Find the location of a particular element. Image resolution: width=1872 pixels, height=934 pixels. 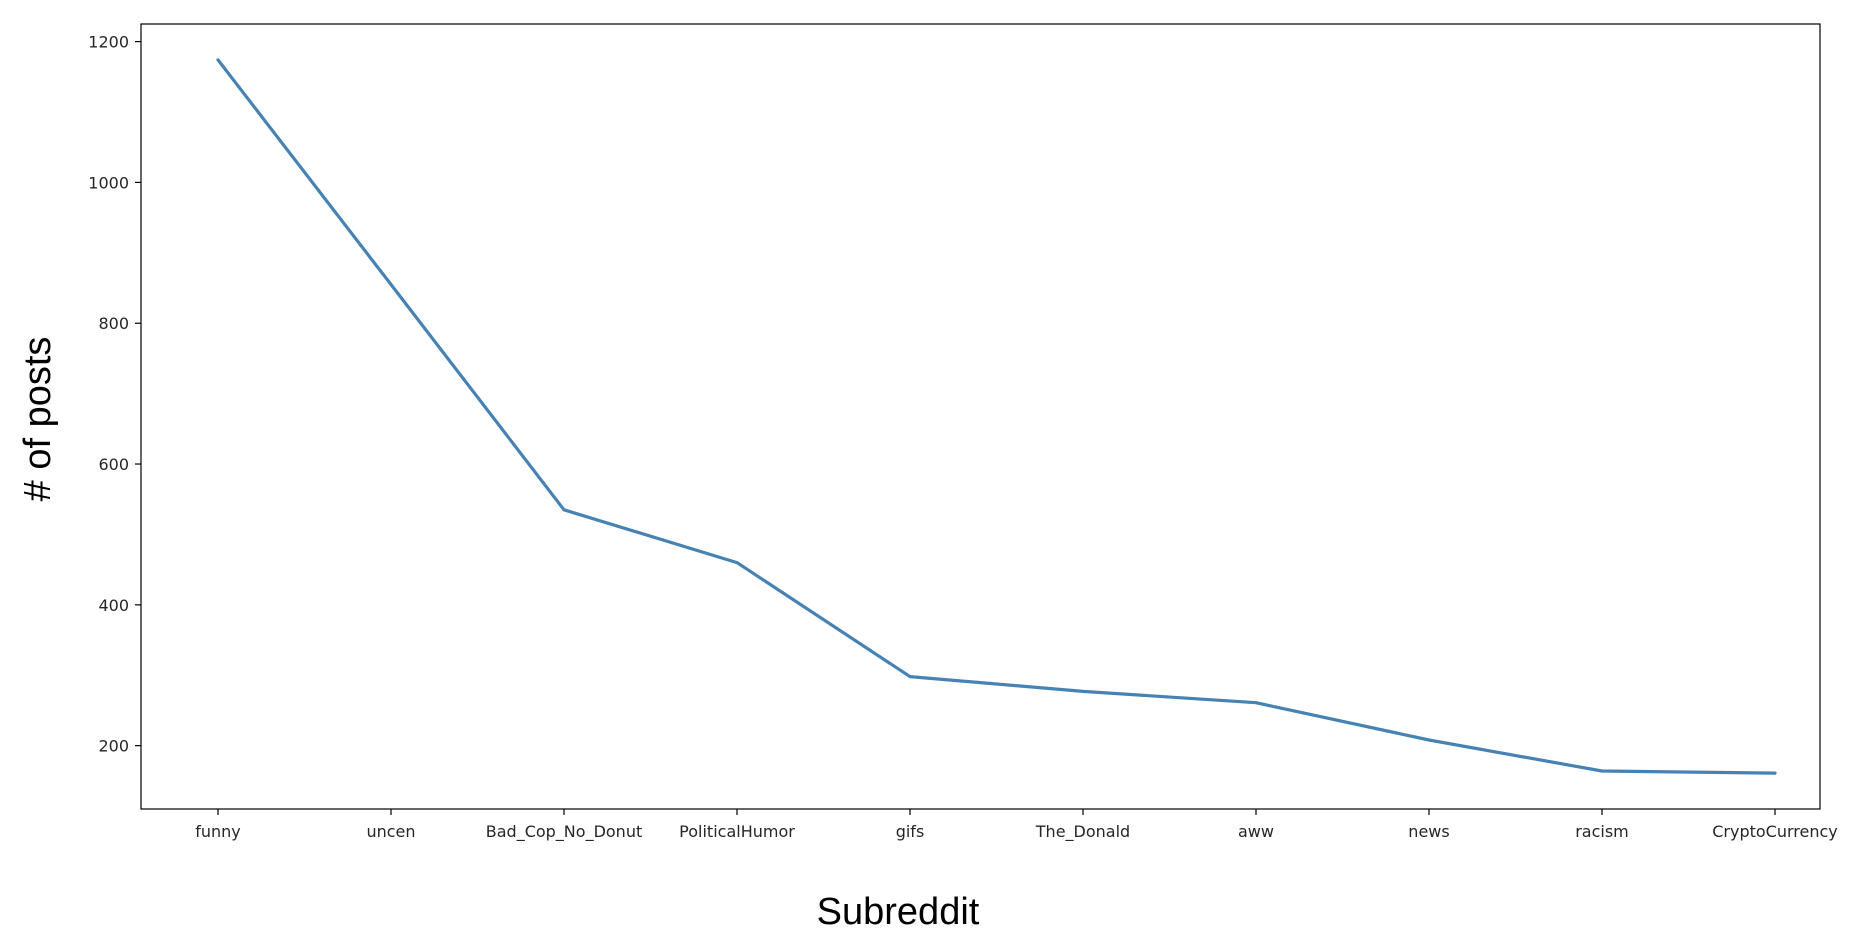

y-tick-label: 400 is located at coordinates (113, 605).